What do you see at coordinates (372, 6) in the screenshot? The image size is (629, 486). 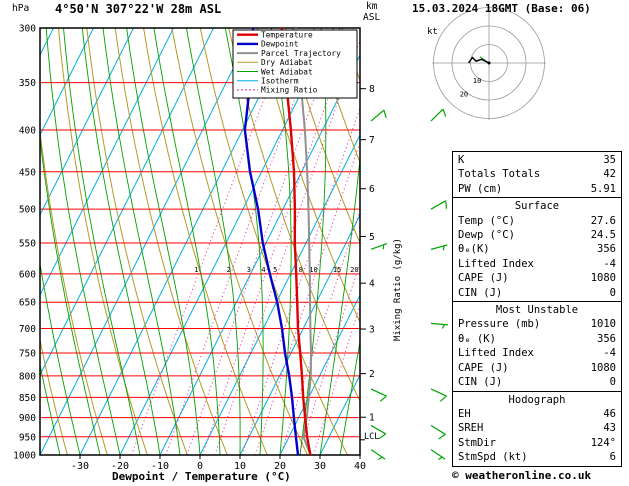 I see `km-axis-label: km` at bounding box center [372, 6].